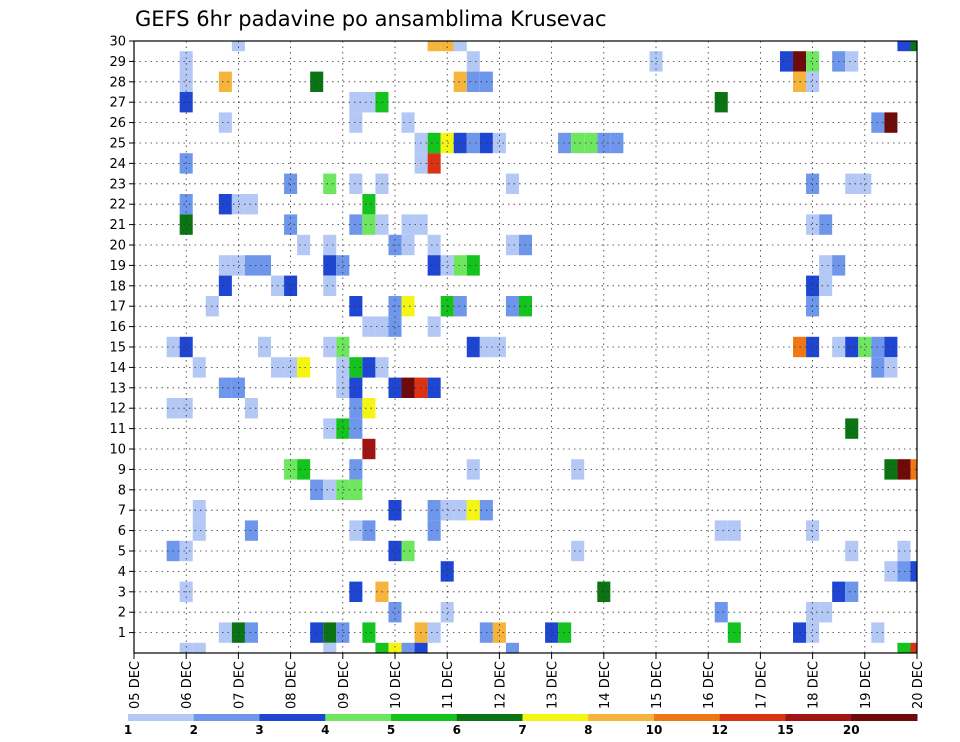 Image resolution: width=960 pixels, height=742 pixels. Describe the element at coordinates (117, 225) in the screenshot. I see `y-tick-label: 21` at that location.